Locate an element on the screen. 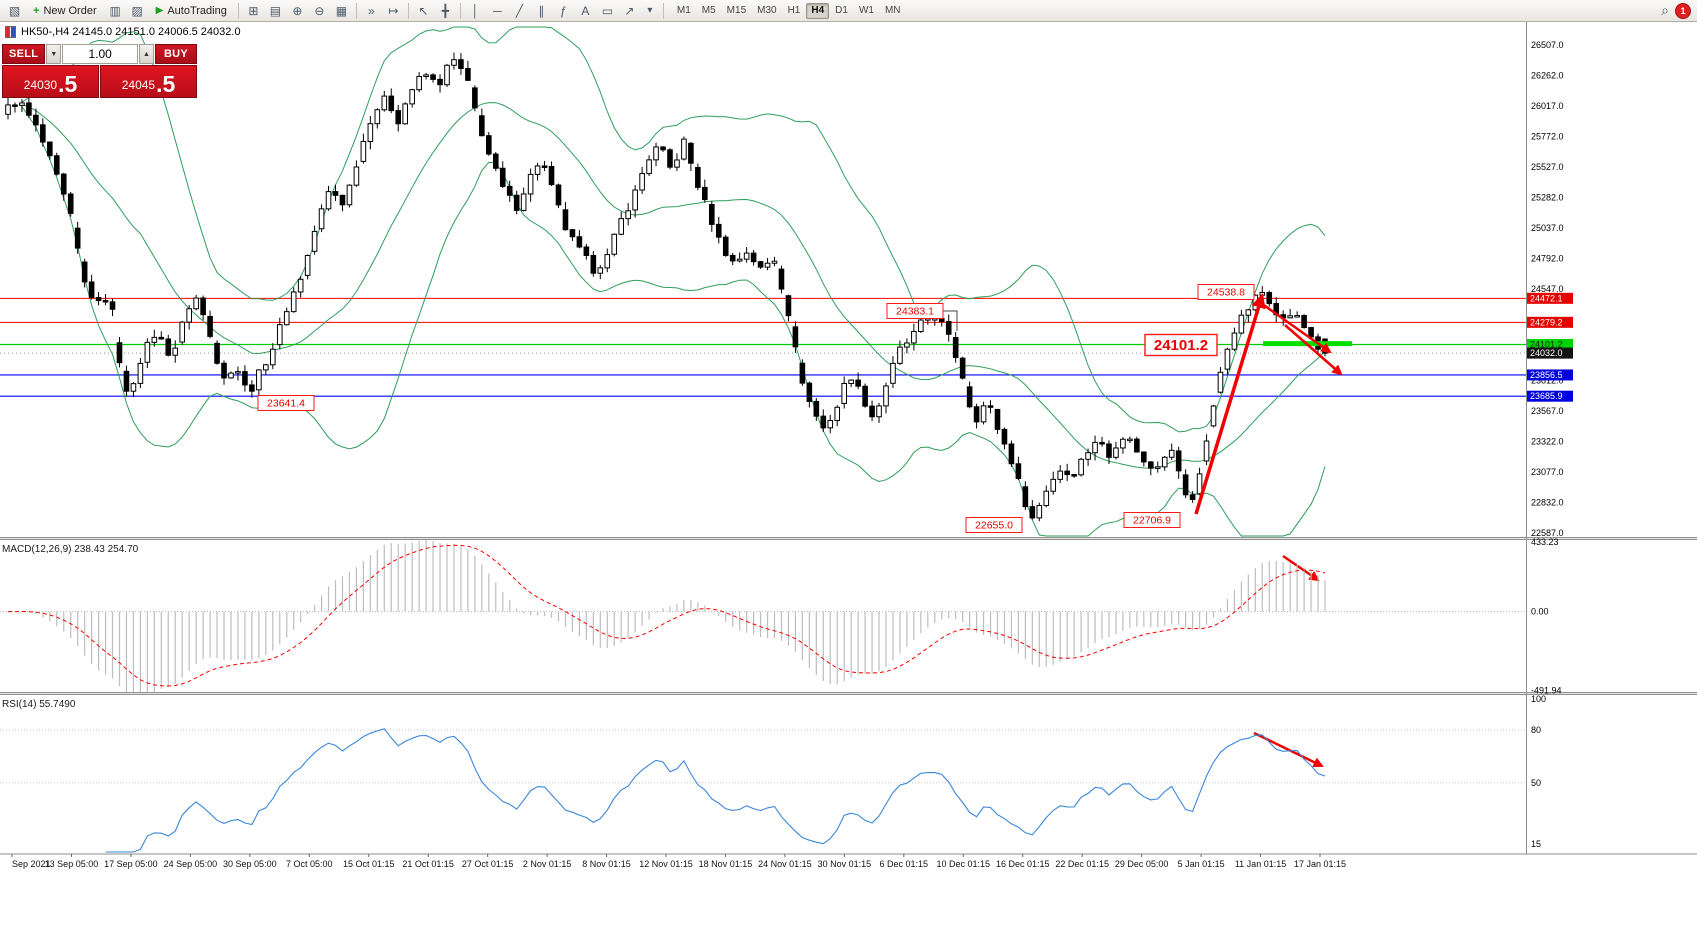  text-tool-icon: A is located at coordinates (585, 10).